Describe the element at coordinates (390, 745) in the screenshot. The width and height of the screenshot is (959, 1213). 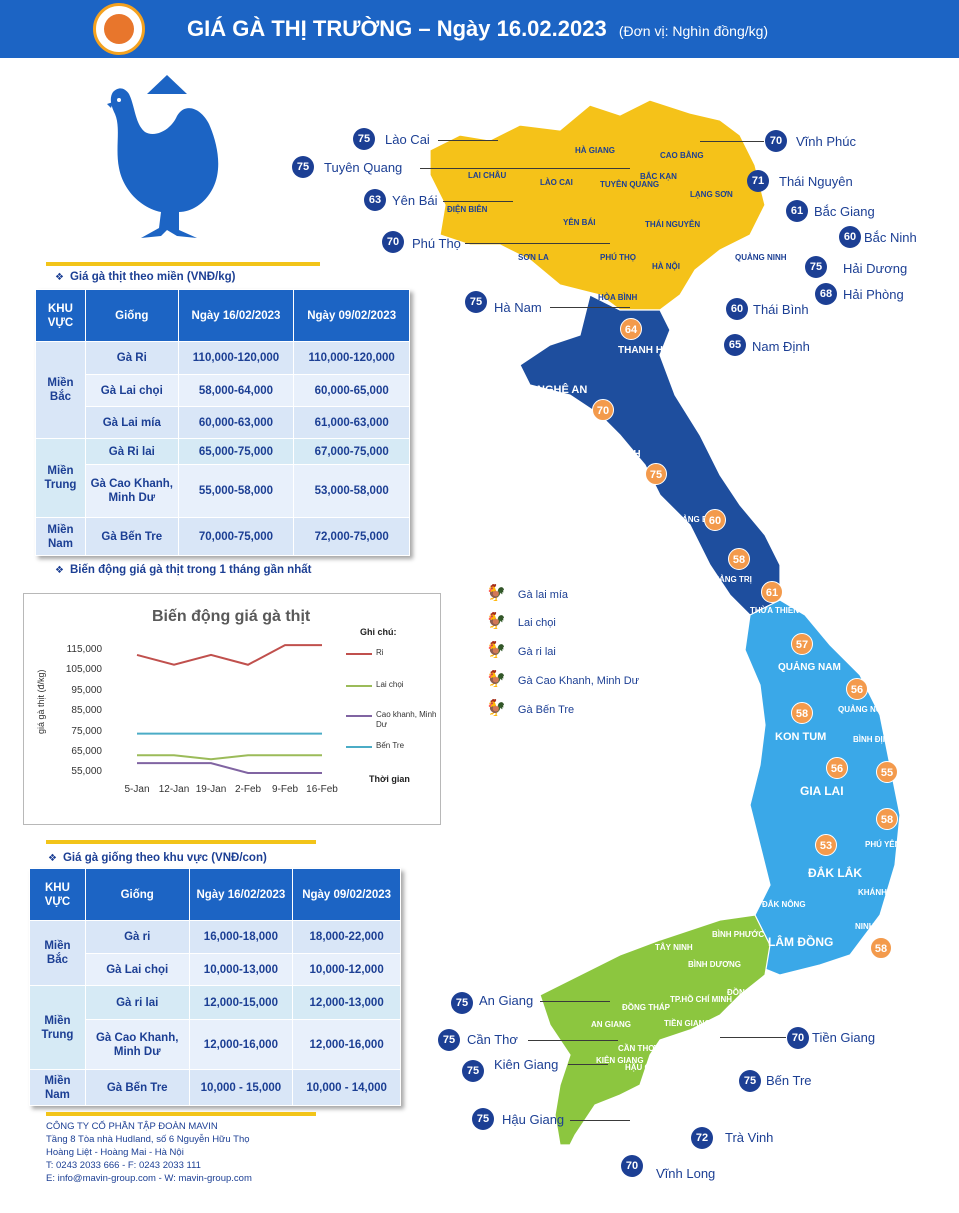
I see `legend-label: Bến Tre` at that location.